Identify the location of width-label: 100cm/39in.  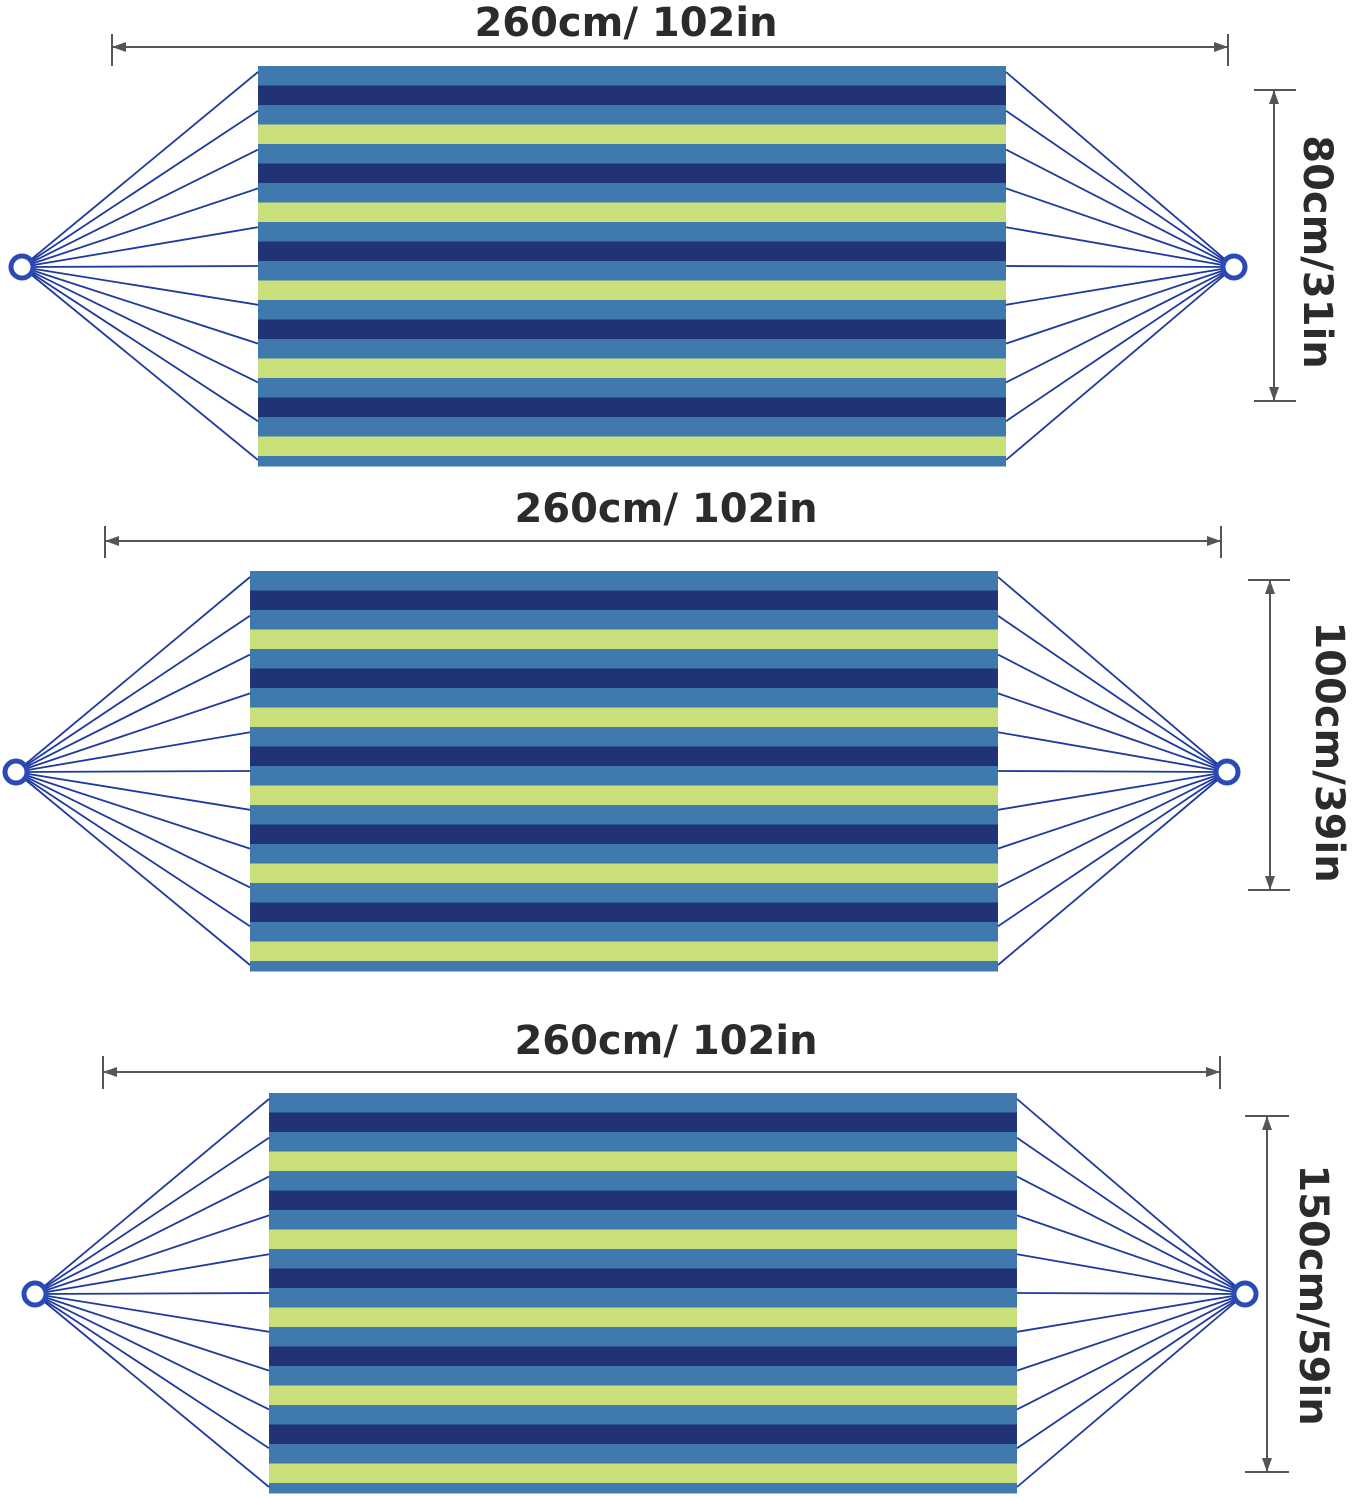
(1329, 751).